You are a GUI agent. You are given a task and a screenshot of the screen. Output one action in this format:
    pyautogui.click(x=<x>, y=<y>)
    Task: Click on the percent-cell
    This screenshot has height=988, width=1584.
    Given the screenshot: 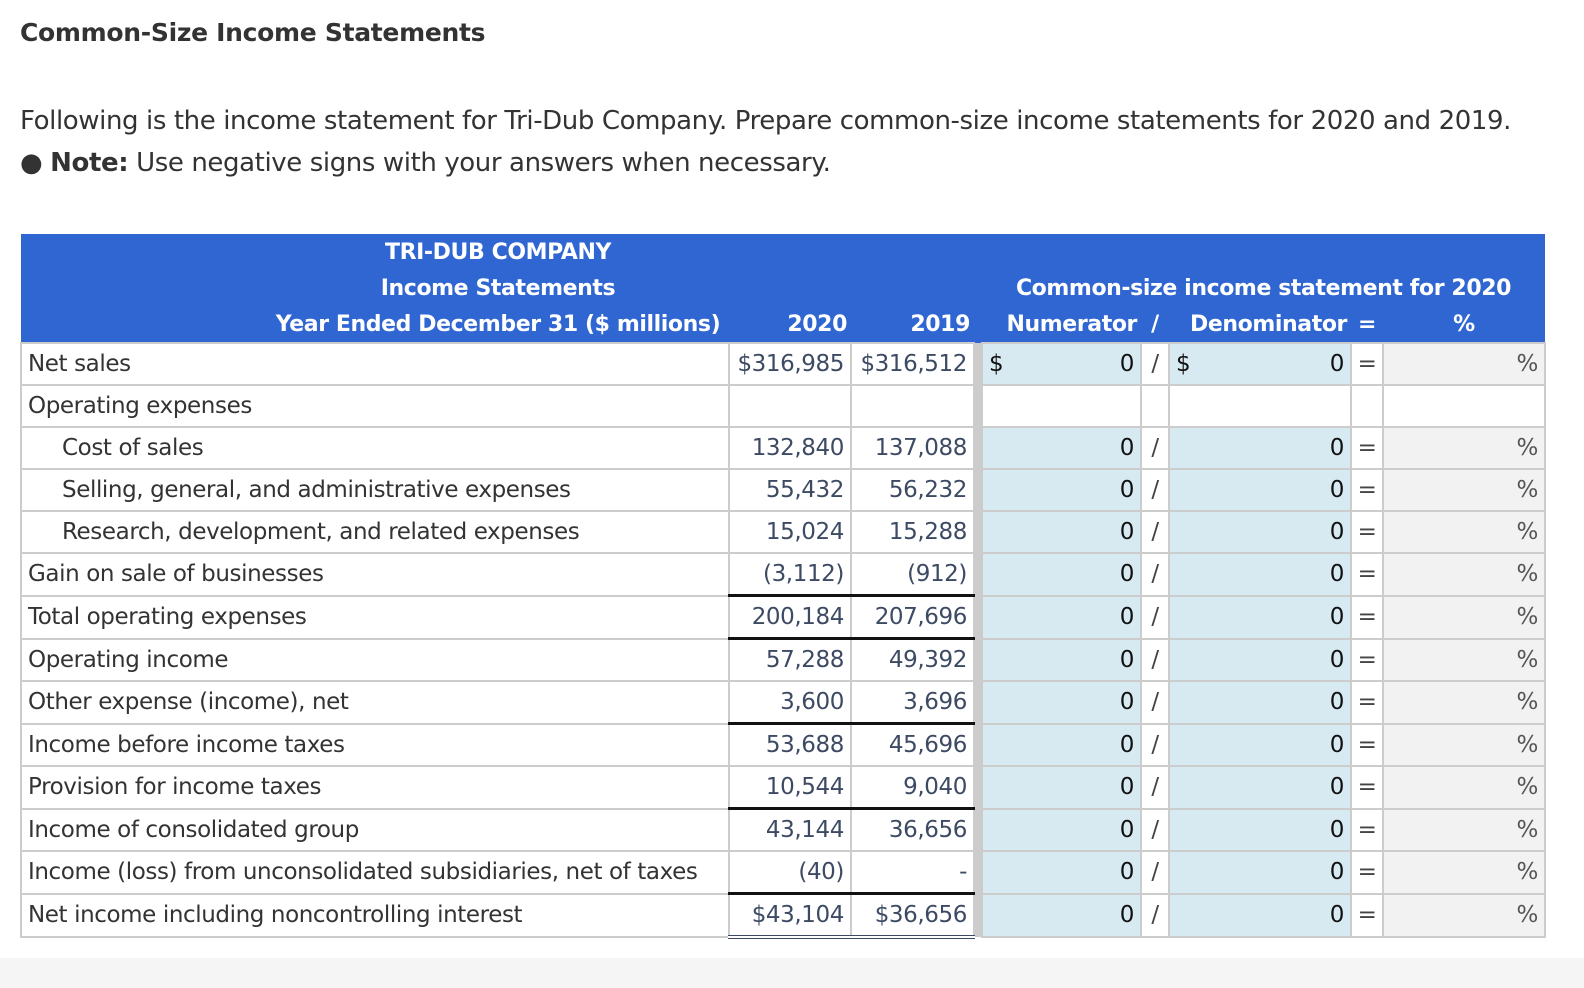 What is the action you would take?
    pyautogui.click(x=1464, y=406)
    